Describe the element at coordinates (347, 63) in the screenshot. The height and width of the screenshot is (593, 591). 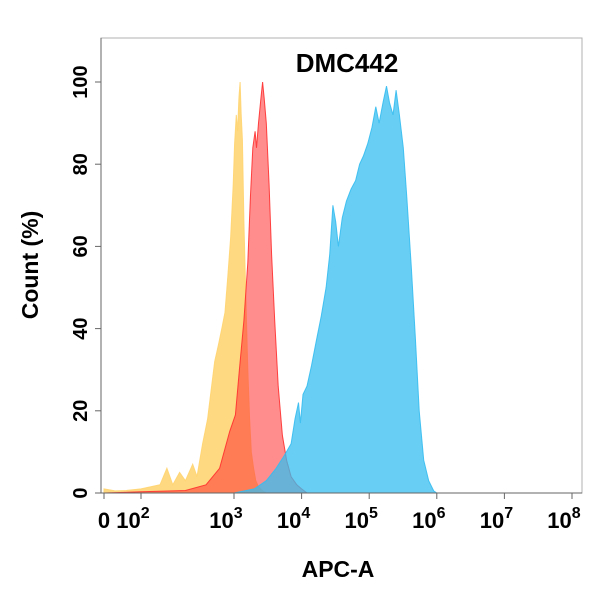
I see `chart-title: DMC442` at that location.